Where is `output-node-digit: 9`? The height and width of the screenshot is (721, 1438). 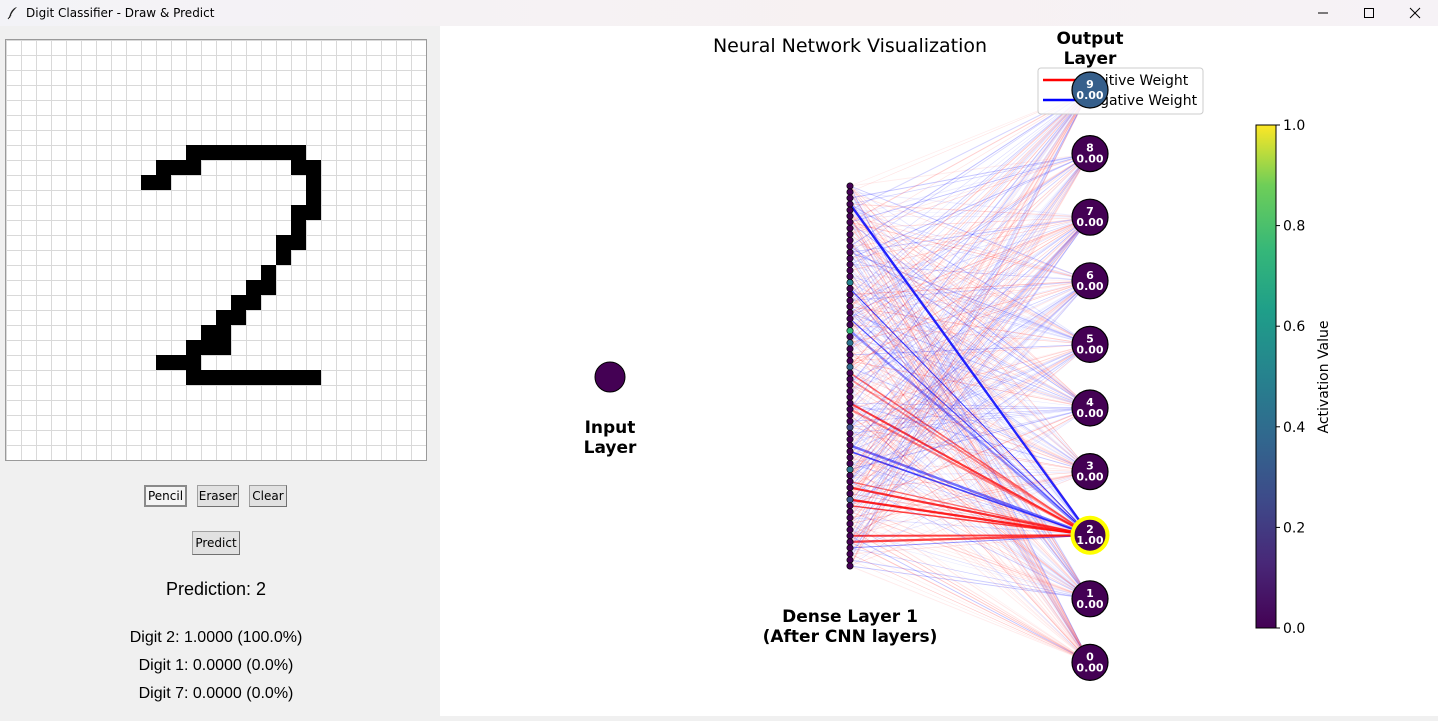
output-node-digit: 9 is located at coordinates (1090, 84).